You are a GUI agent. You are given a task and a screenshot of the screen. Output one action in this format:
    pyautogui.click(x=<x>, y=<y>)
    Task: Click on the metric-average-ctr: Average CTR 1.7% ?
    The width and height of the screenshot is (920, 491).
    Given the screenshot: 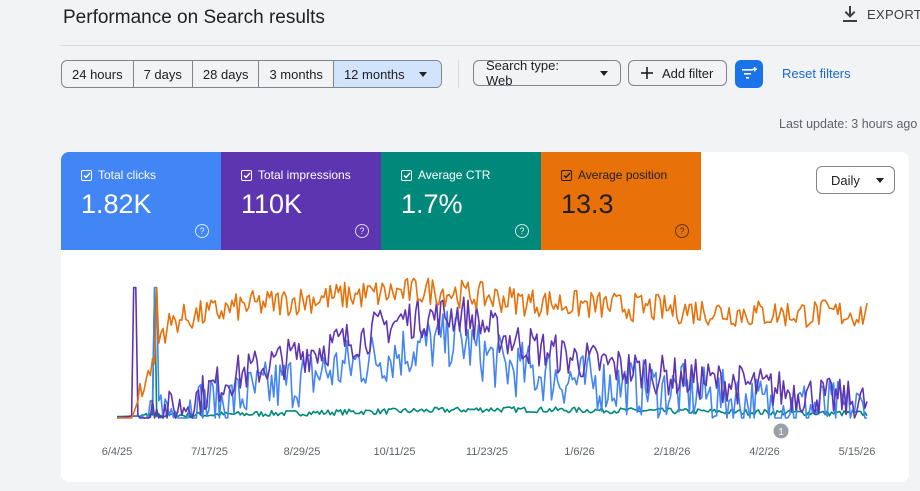 What is the action you would take?
    pyautogui.click(x=461, y=201)
    